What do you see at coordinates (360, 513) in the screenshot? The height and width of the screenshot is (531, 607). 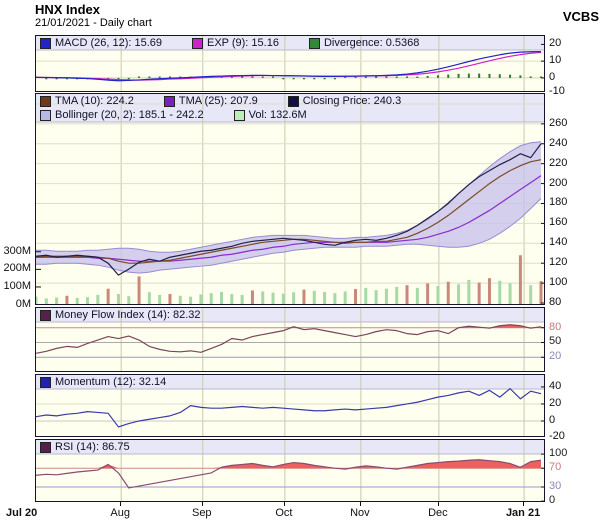 I see `x-axis-label: Nov` at bounding box center [360, 513].